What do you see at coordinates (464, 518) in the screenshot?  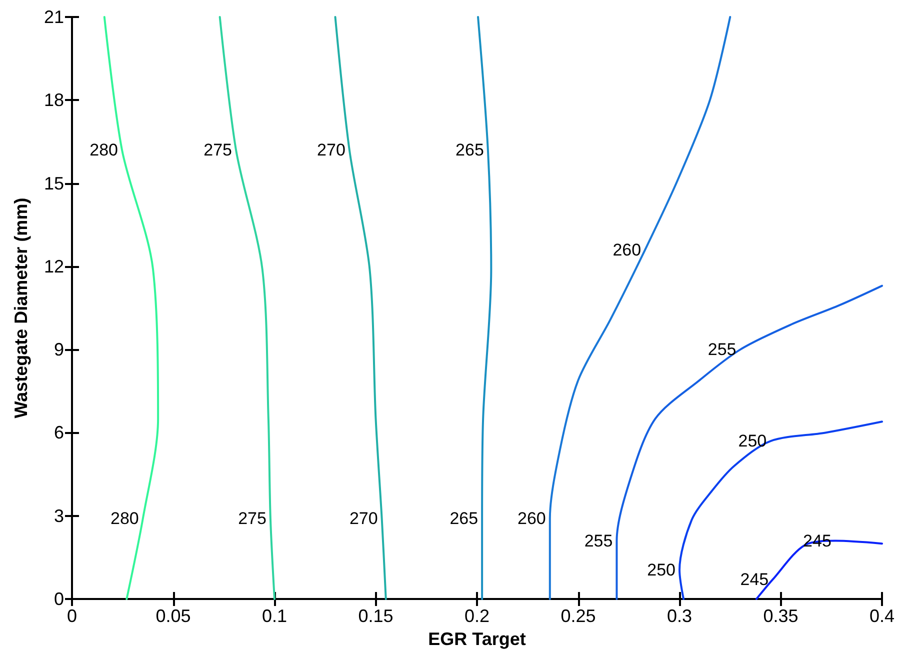 I see `text: 265` at bounding box center [464, 518].